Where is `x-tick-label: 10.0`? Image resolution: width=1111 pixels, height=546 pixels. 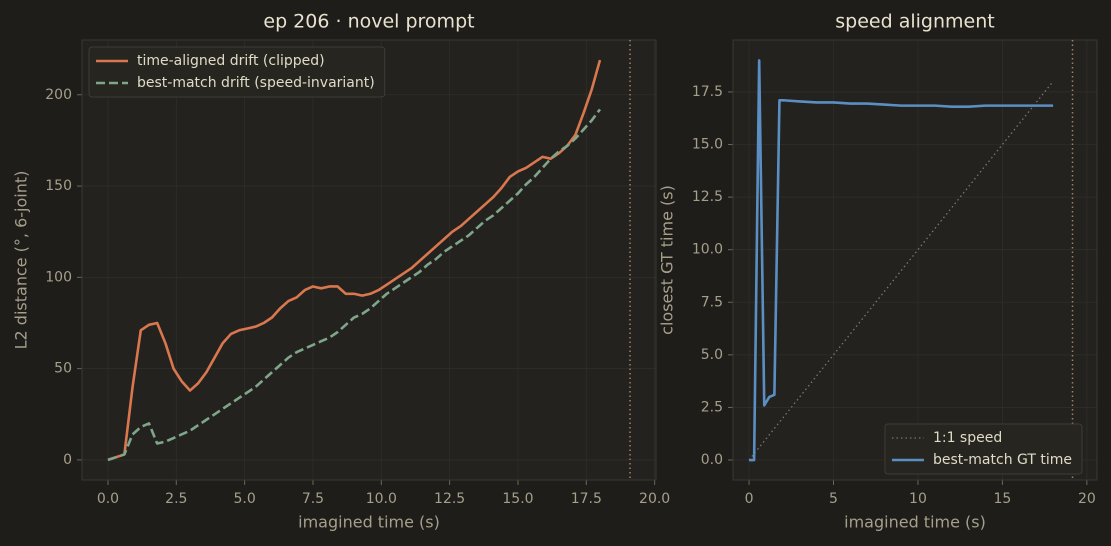 x-tick-label: 10.0 is located at coordinates (381, 499).